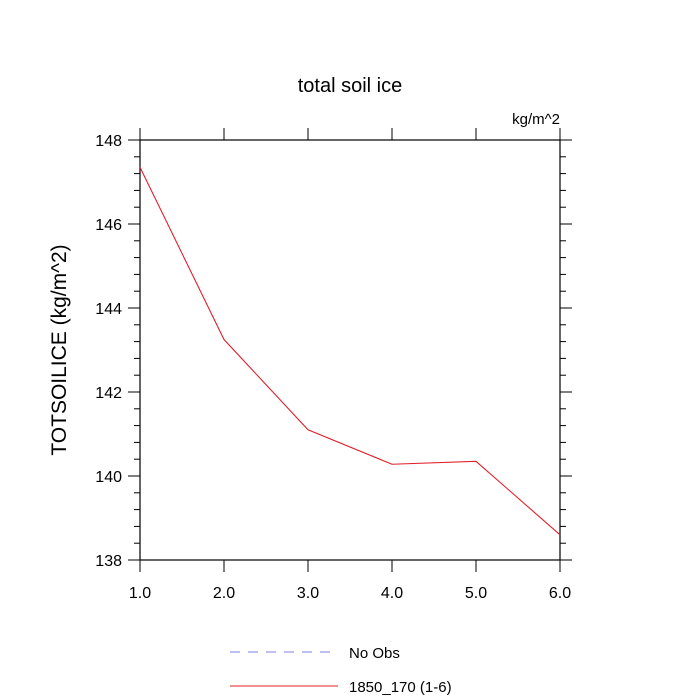  Describe the element at coordinates (350, 86) in the screenshot. I see `chart-title: total soil ice` at that location.